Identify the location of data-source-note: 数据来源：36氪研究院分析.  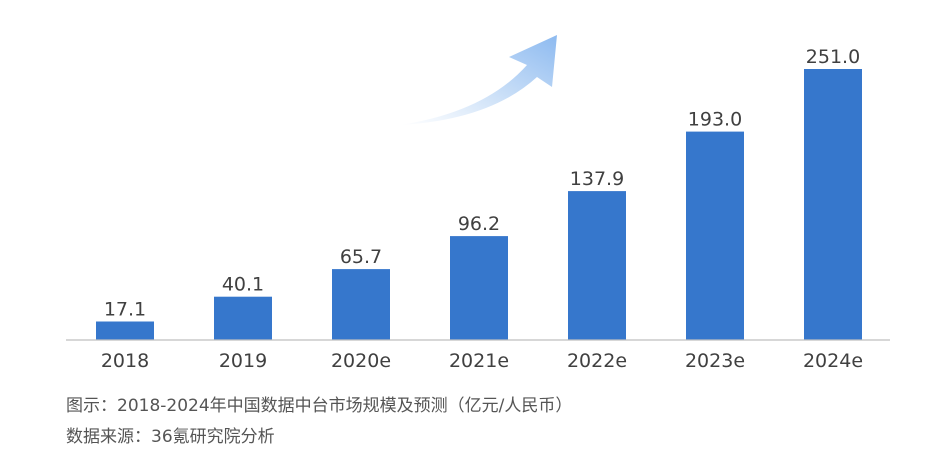
(170, 437).